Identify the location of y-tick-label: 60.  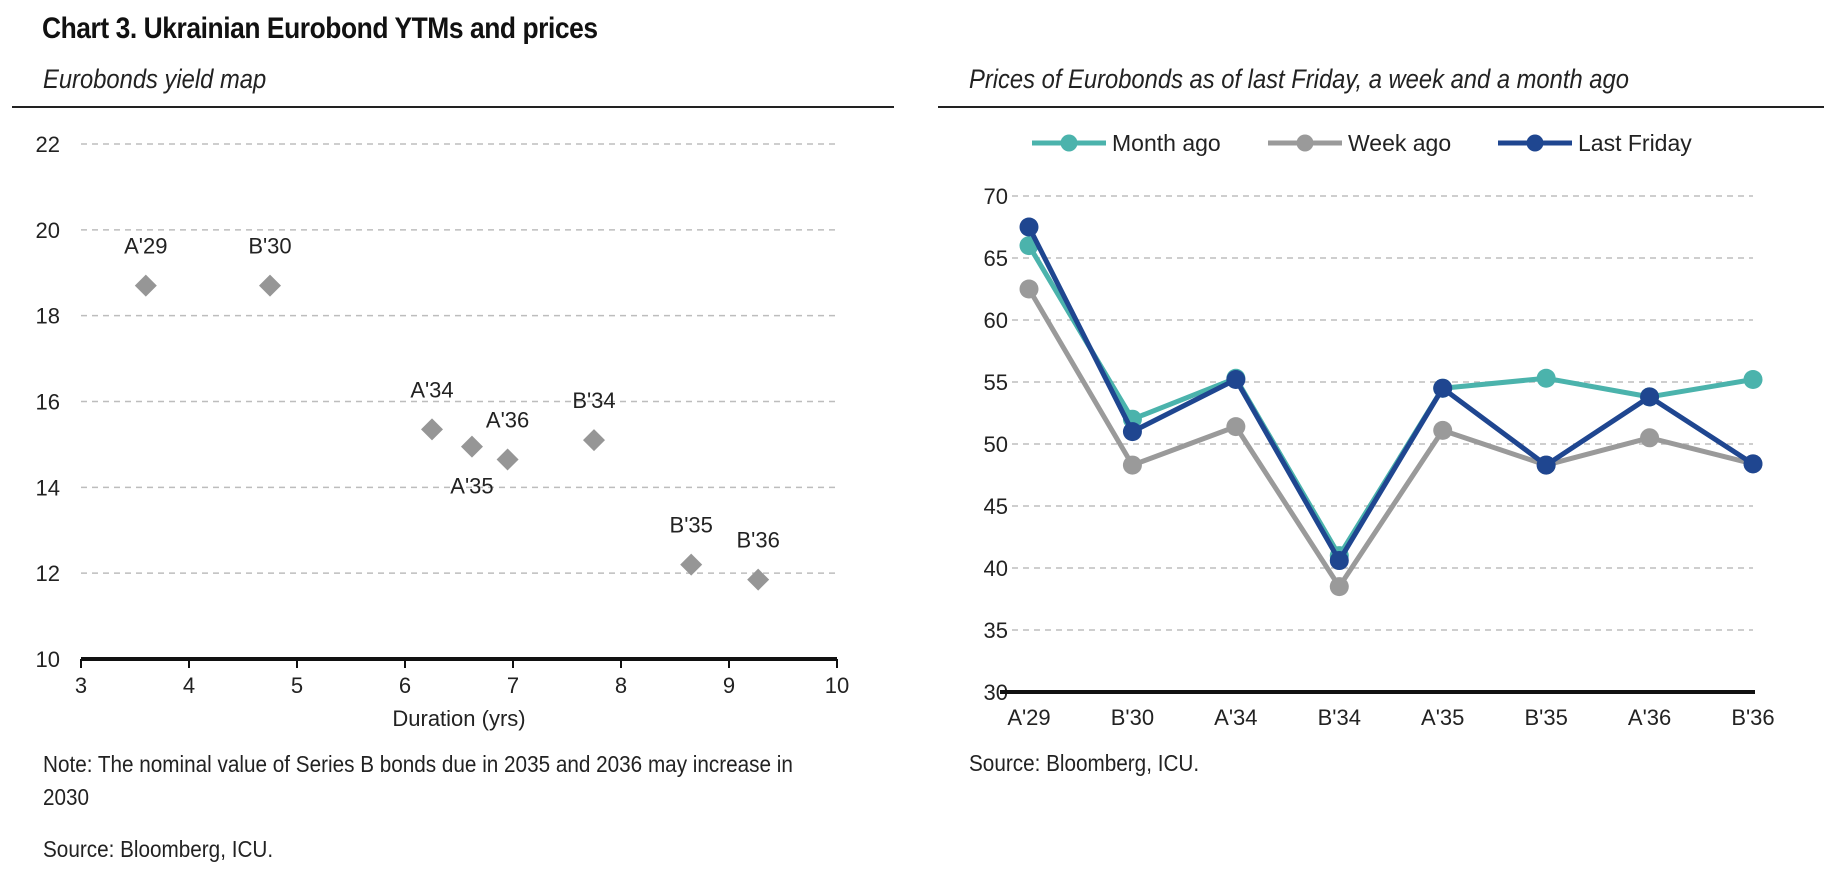
(996, 320).